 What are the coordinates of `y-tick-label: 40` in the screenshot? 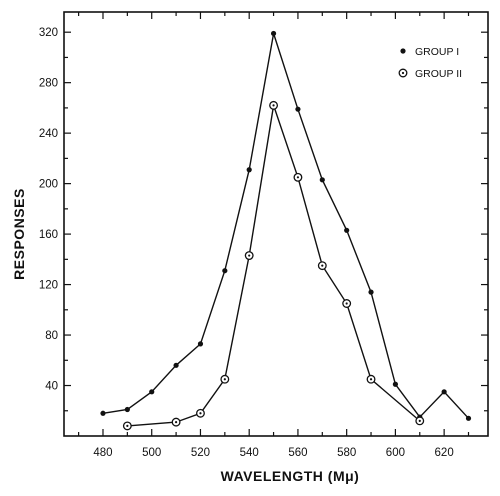 It's located at (51, 387).